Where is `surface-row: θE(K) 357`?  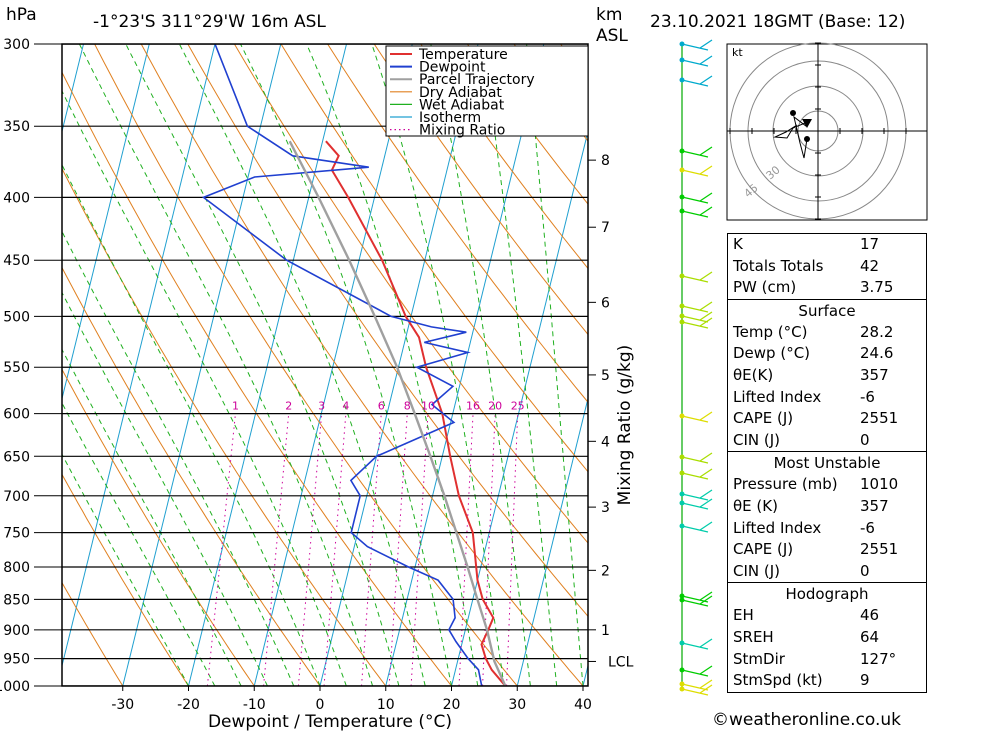
surface-row: θE(K) 357 is located at coordinates (827, 376).